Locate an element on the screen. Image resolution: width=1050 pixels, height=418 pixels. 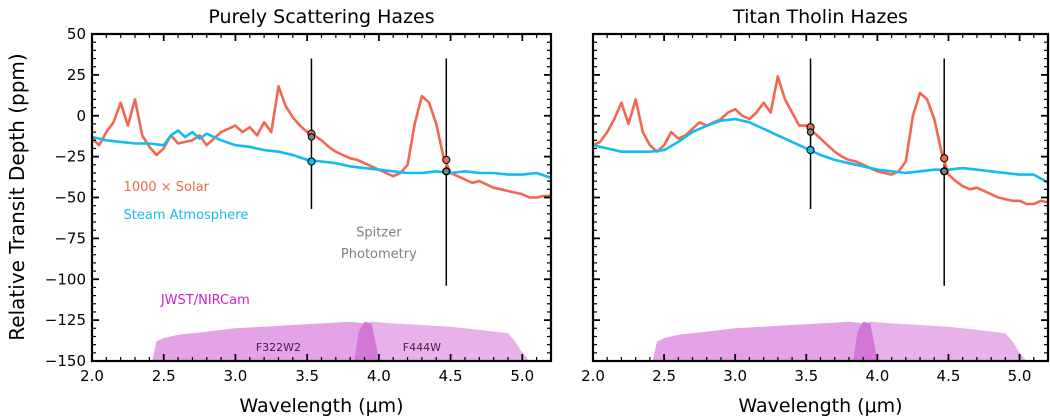
y-tick-label: 25 is located at coordinates (76, 75).